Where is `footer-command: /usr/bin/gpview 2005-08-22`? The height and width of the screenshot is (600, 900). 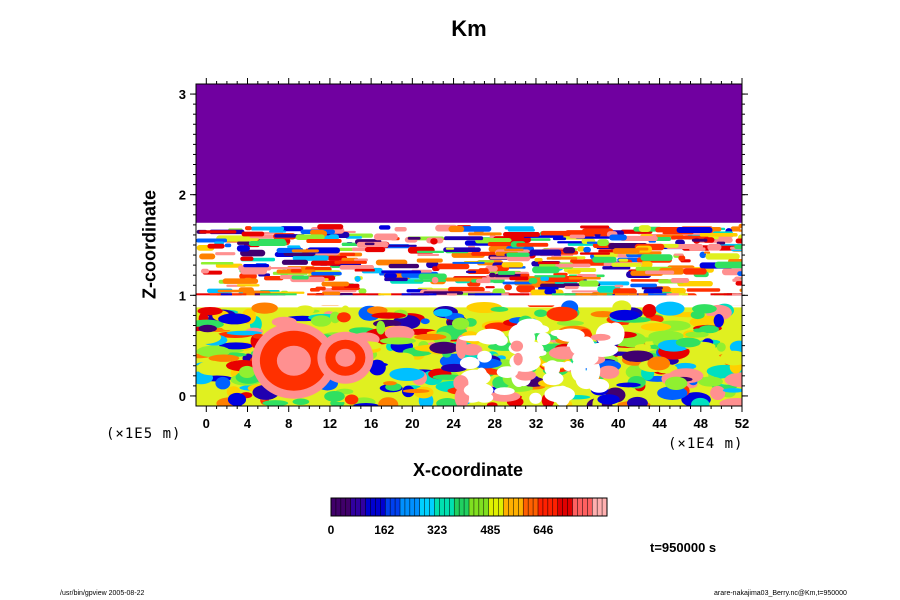 footer-command: /usr/bin/gpview 2005-08-22 is located at coordinates (102, 593).